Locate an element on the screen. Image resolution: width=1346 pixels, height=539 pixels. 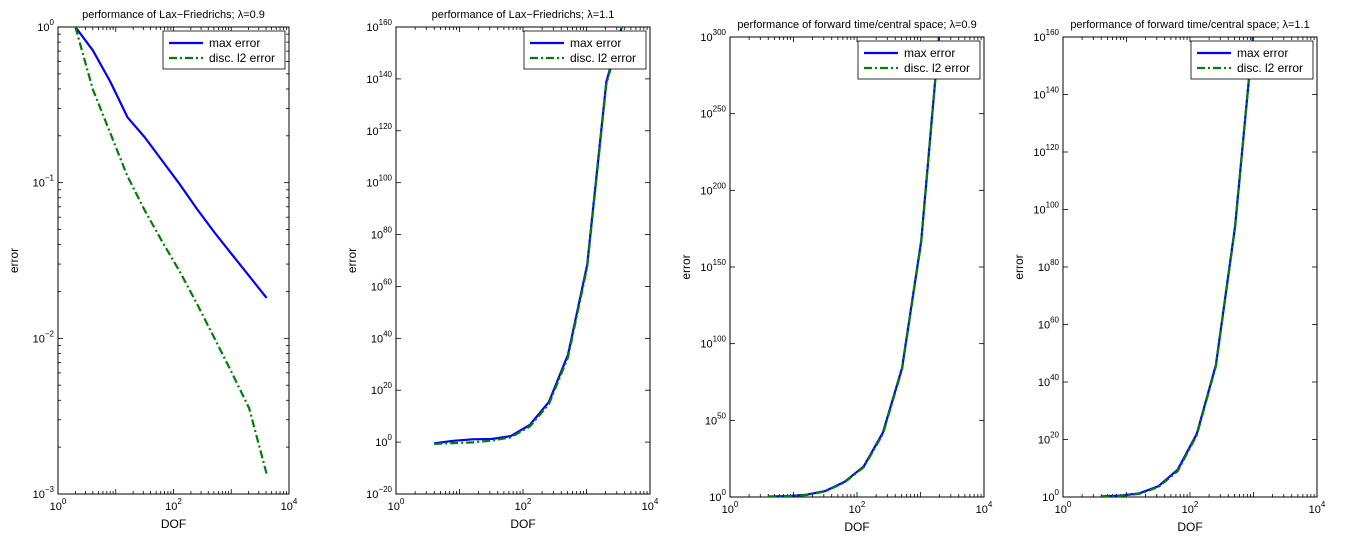
y-tick-label: 10⁻²⁰ is located at coordinates (379, 493).